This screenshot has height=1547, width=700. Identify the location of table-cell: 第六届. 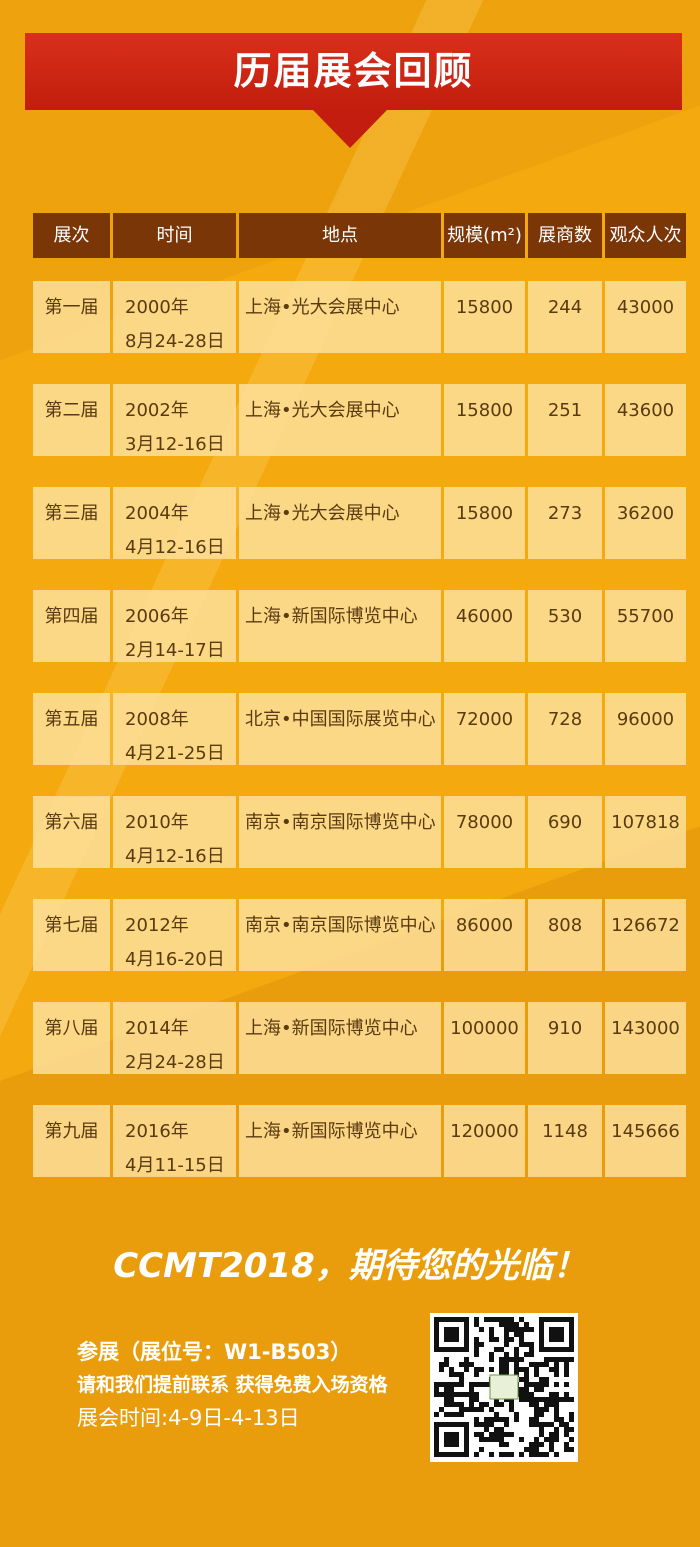
(71, 832).